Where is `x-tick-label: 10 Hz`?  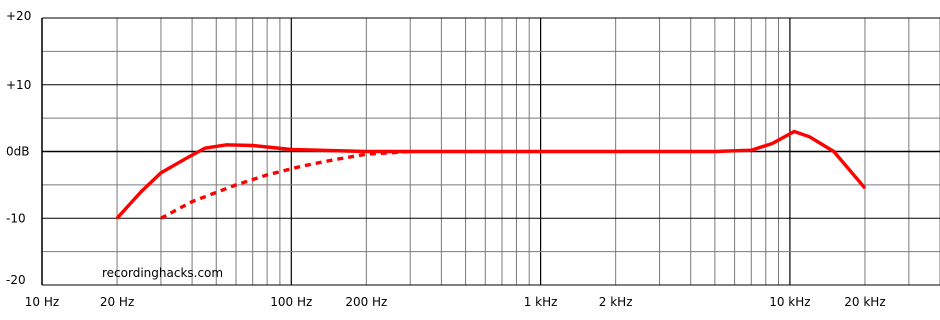
x-tick-label: 10 Hz is located at coordinates (42, 302).